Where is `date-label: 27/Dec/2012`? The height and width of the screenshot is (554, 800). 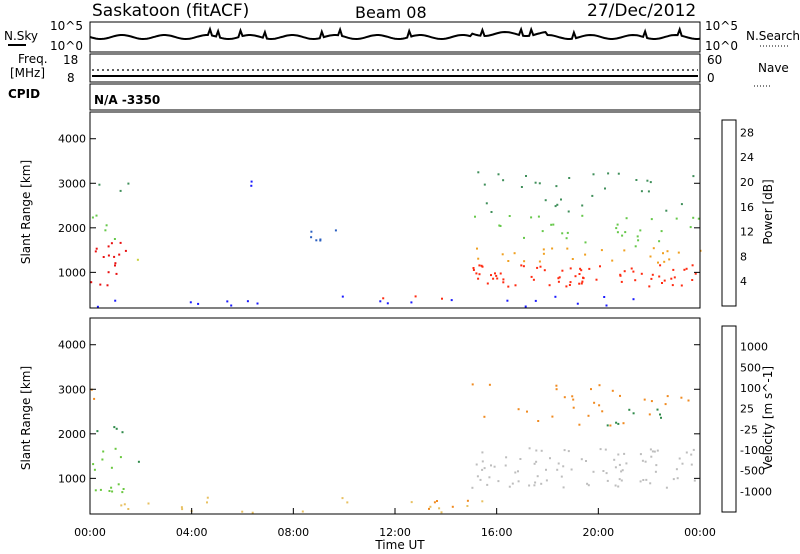
date-label: 27/Dec/2012 is located at coordinates (641, 11).